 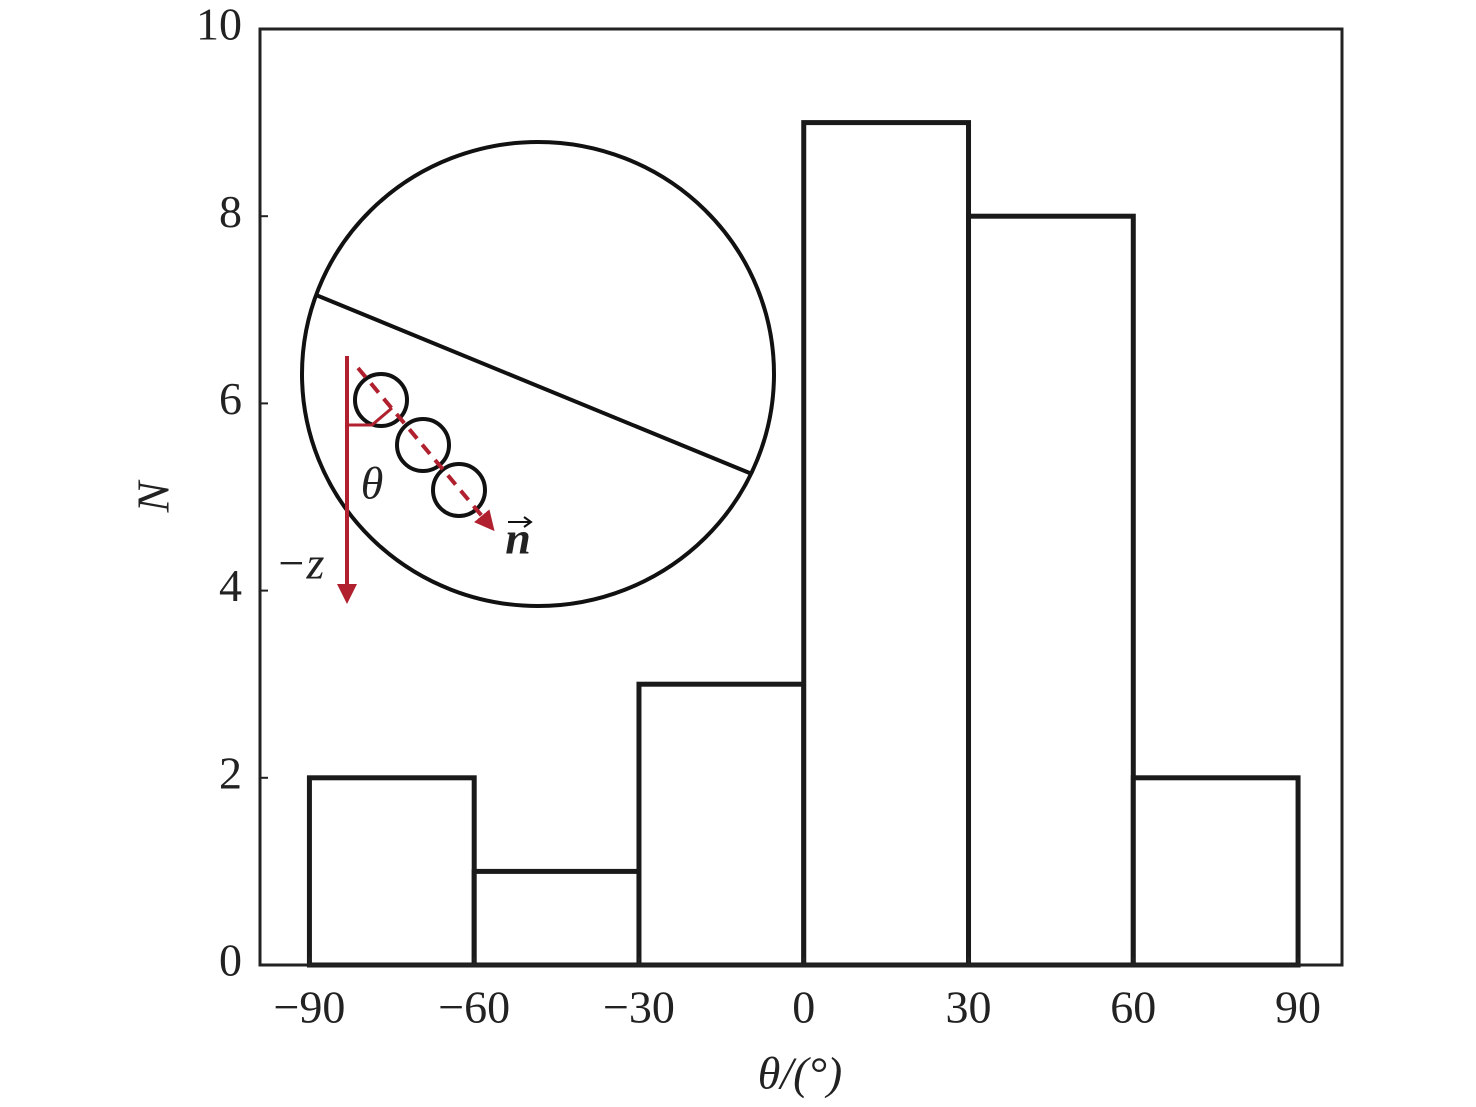 I want to click on normal-arrow, so click(x=425, y=449).